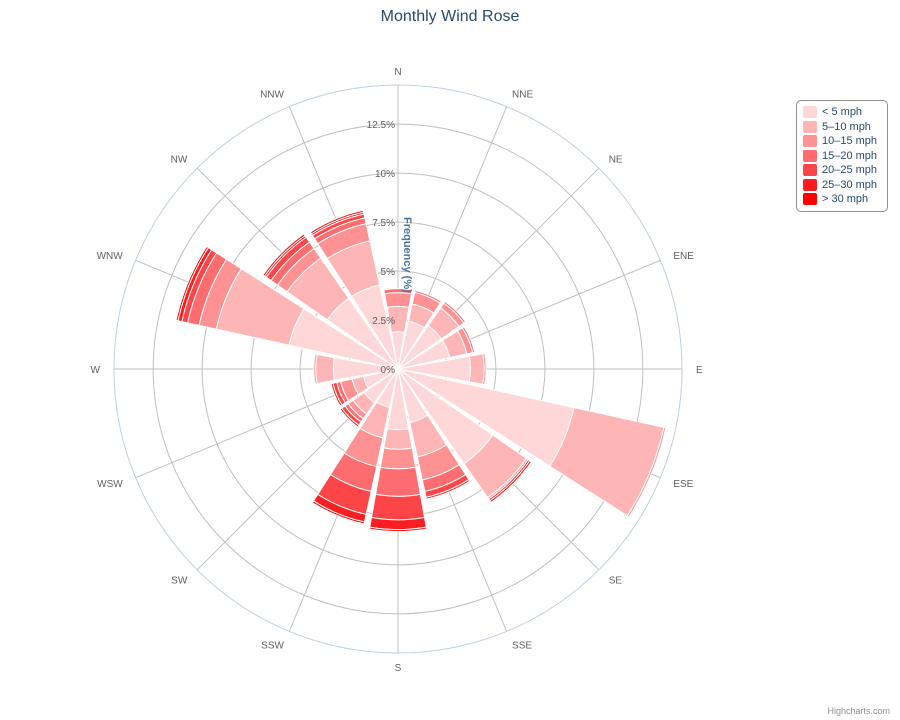 The height and width of the screenshot is (720, 900). Describe the element at coordinates (846, 126) in the screenshot. I see `legend-label: 5–10 mph` at that location.